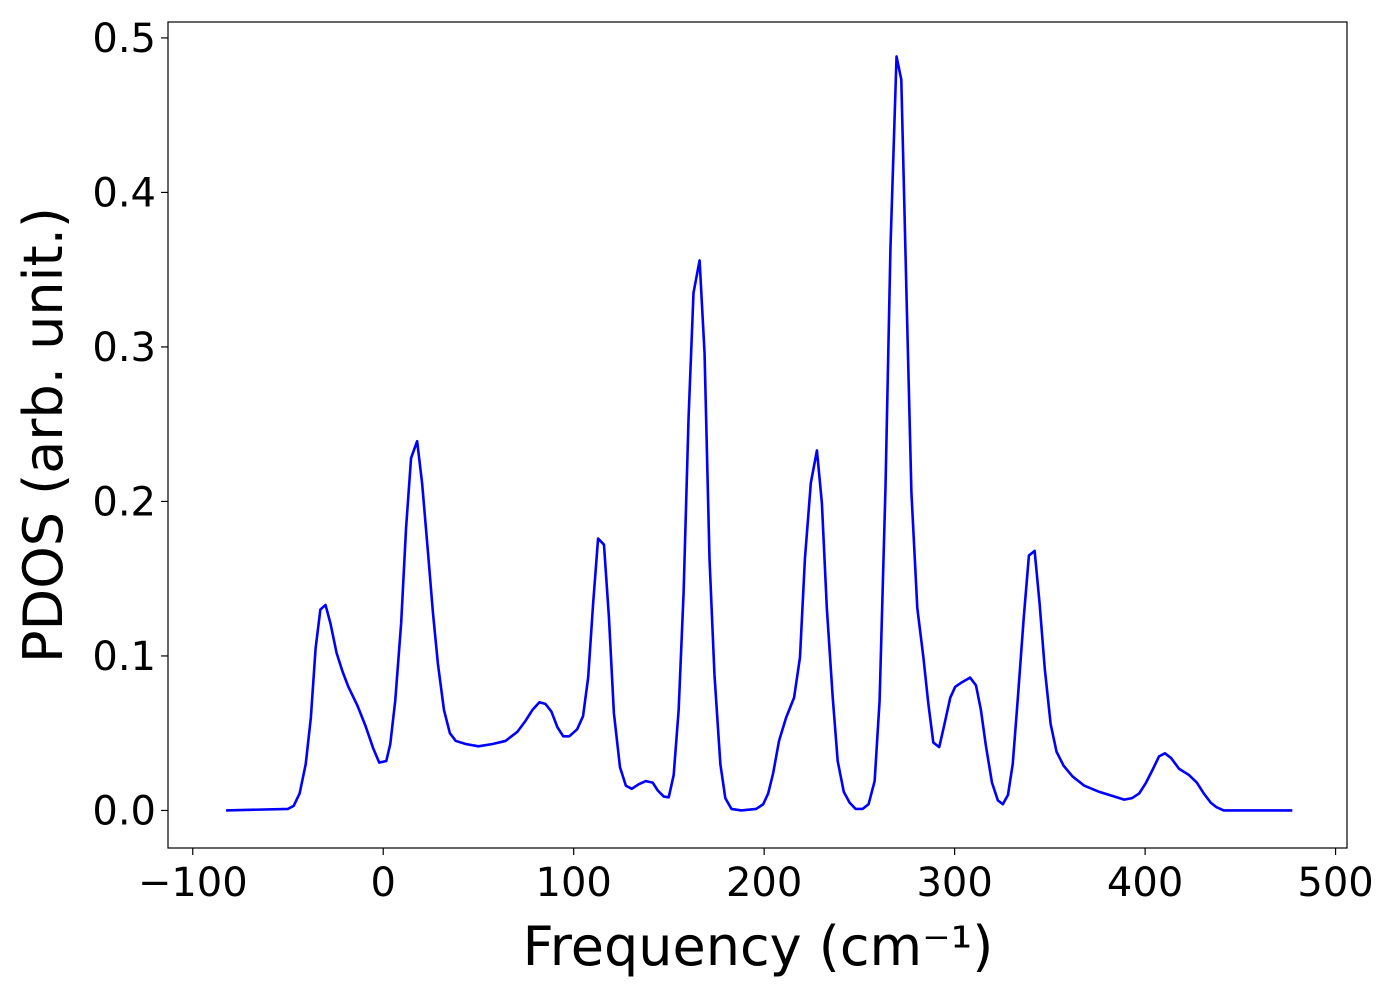  What do you see at coordinates (124, 657) in the screenshot?
I see `y-tick-label: 0.1` at bounding box center [124, 657].